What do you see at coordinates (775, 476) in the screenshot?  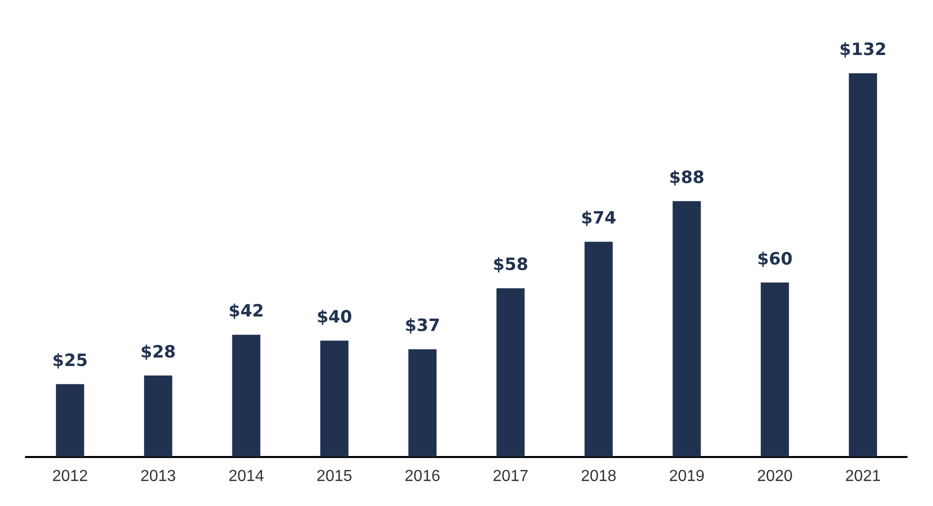 I see `x-tick-label: 2020` at bounding box center [775, 476].